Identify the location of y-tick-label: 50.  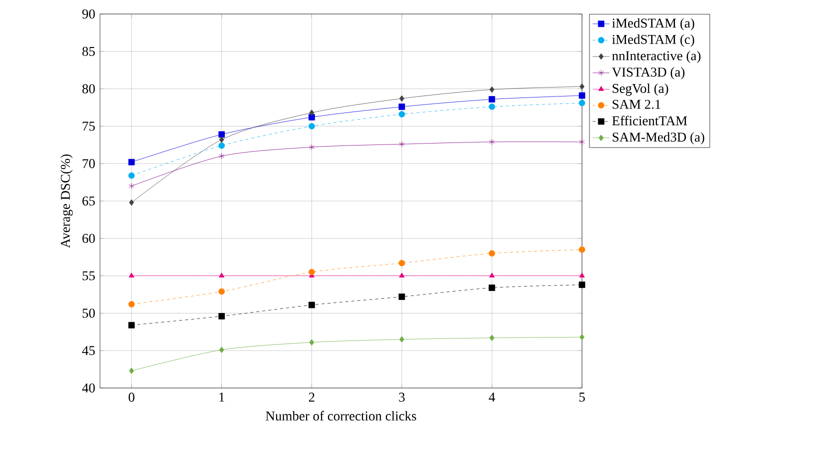
(88, 313).